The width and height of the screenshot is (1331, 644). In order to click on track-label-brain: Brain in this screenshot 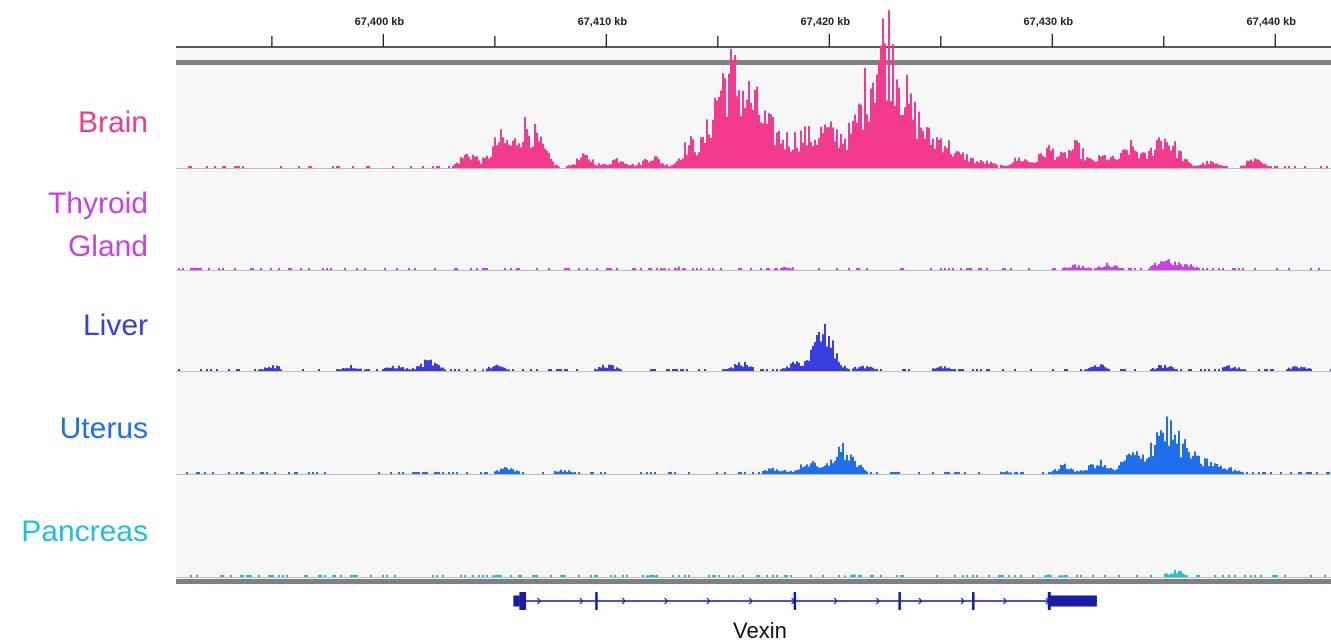, I will do `click(113, 122)`.